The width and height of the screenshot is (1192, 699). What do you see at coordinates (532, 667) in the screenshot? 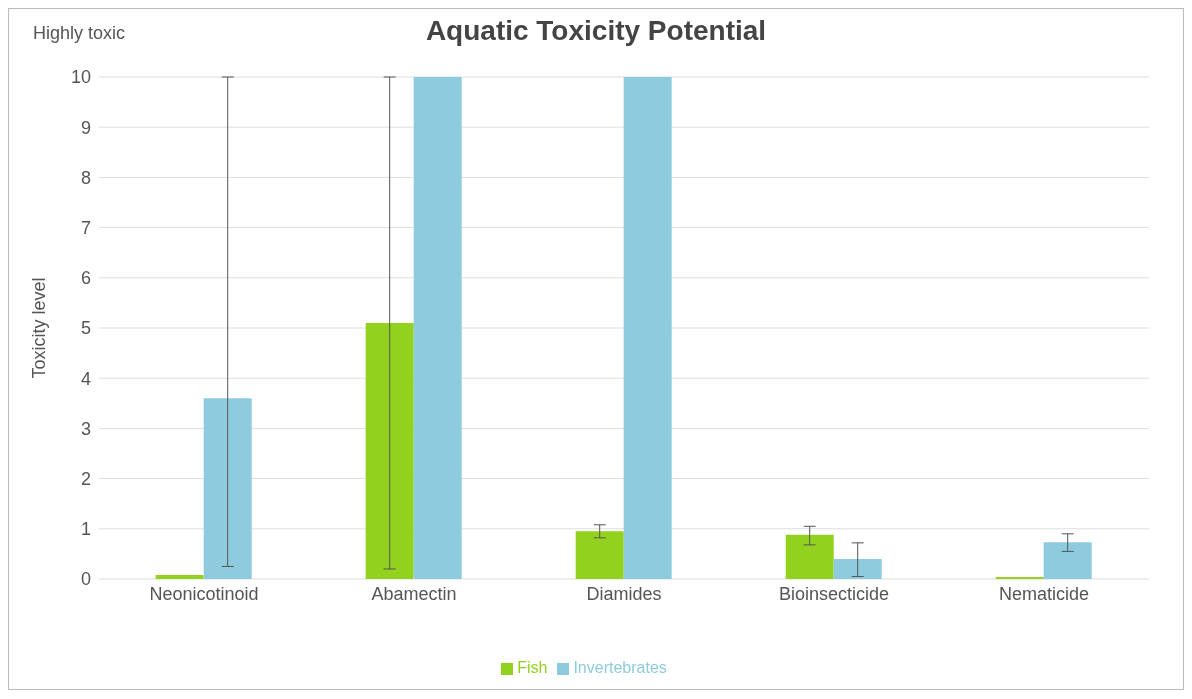
I see `legend-label: Fish` at bounding box center [532, 667].